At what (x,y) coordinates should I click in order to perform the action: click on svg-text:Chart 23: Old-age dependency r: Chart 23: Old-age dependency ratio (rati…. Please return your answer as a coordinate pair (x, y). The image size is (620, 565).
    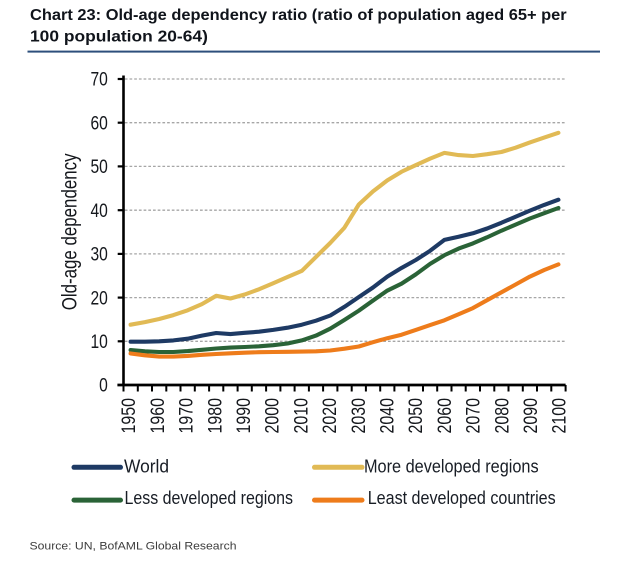
    Looking at the image, I should click on (298, 16).